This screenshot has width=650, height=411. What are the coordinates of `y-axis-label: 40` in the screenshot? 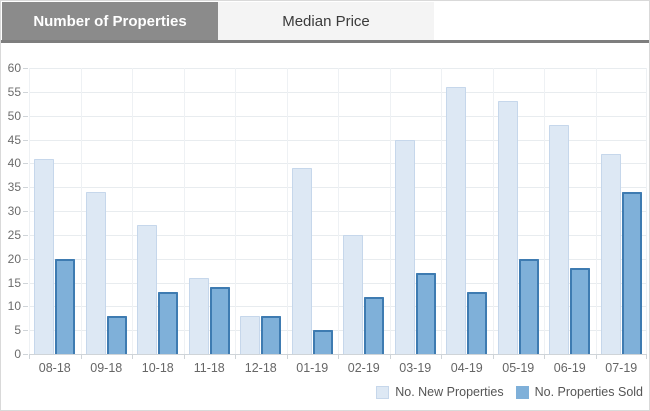 It's located at (14, 163).